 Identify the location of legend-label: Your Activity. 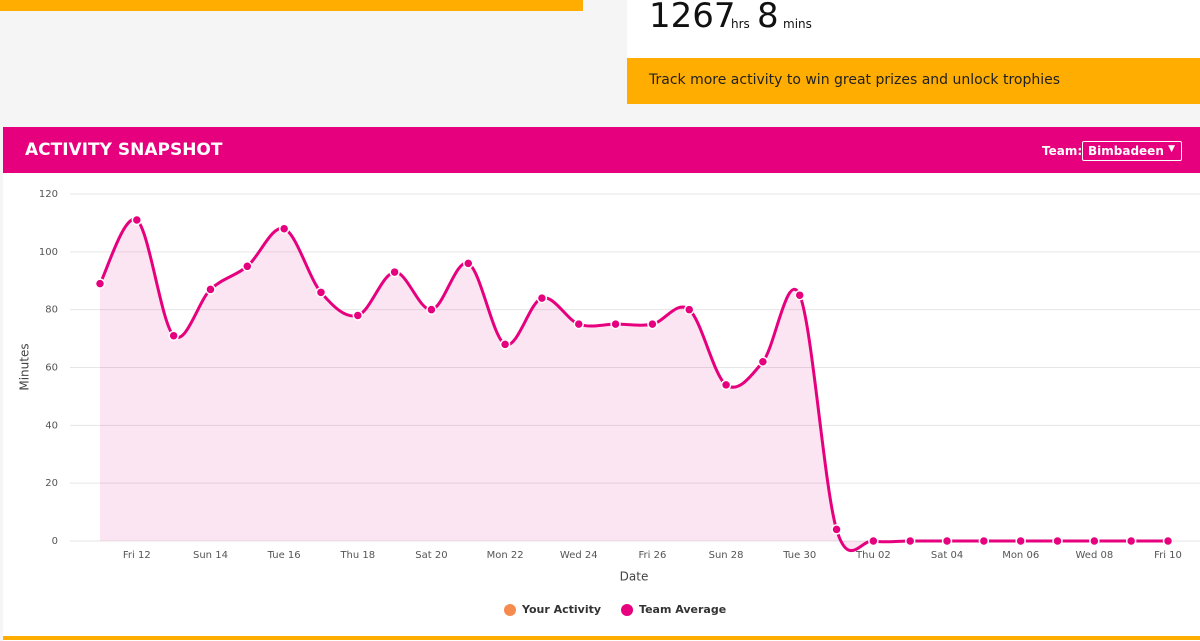
(561, 609).